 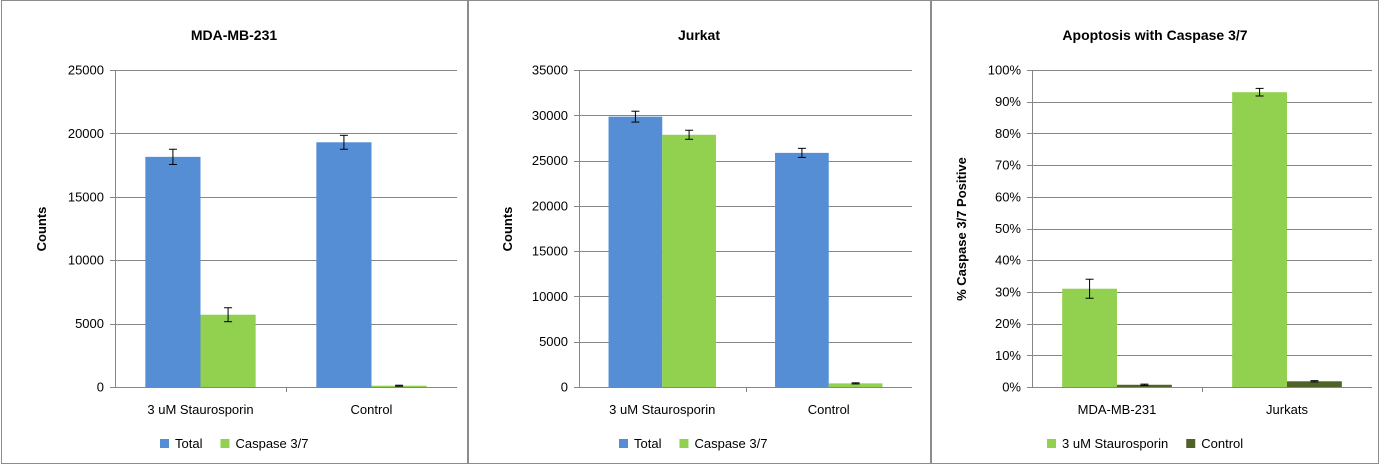 I want to click on y-tick-label: 60%, so click(x=1008, y=196).